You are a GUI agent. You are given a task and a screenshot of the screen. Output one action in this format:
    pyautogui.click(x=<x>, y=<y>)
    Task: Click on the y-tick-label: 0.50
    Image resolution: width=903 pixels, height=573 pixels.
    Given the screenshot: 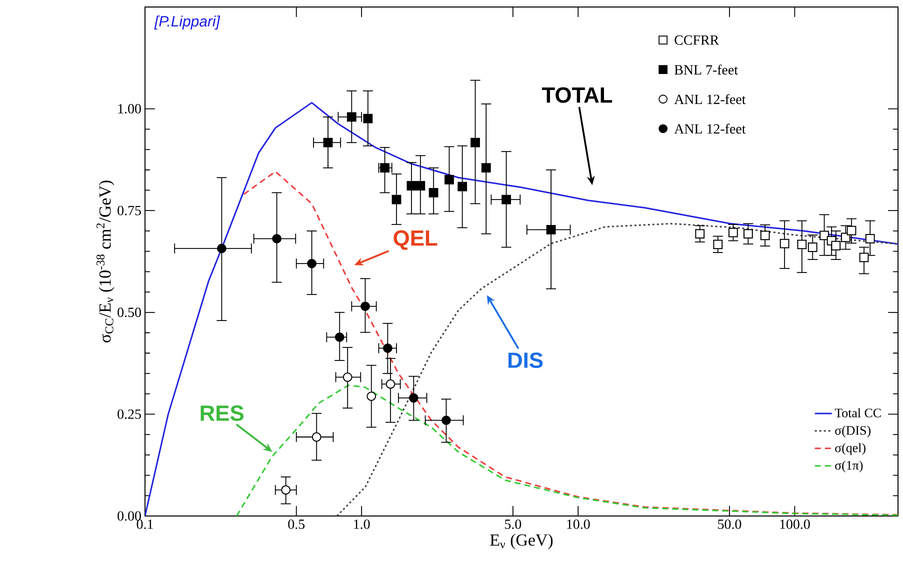 What is the action you would take?
    pyautogui.click(x=129, y=313)
    